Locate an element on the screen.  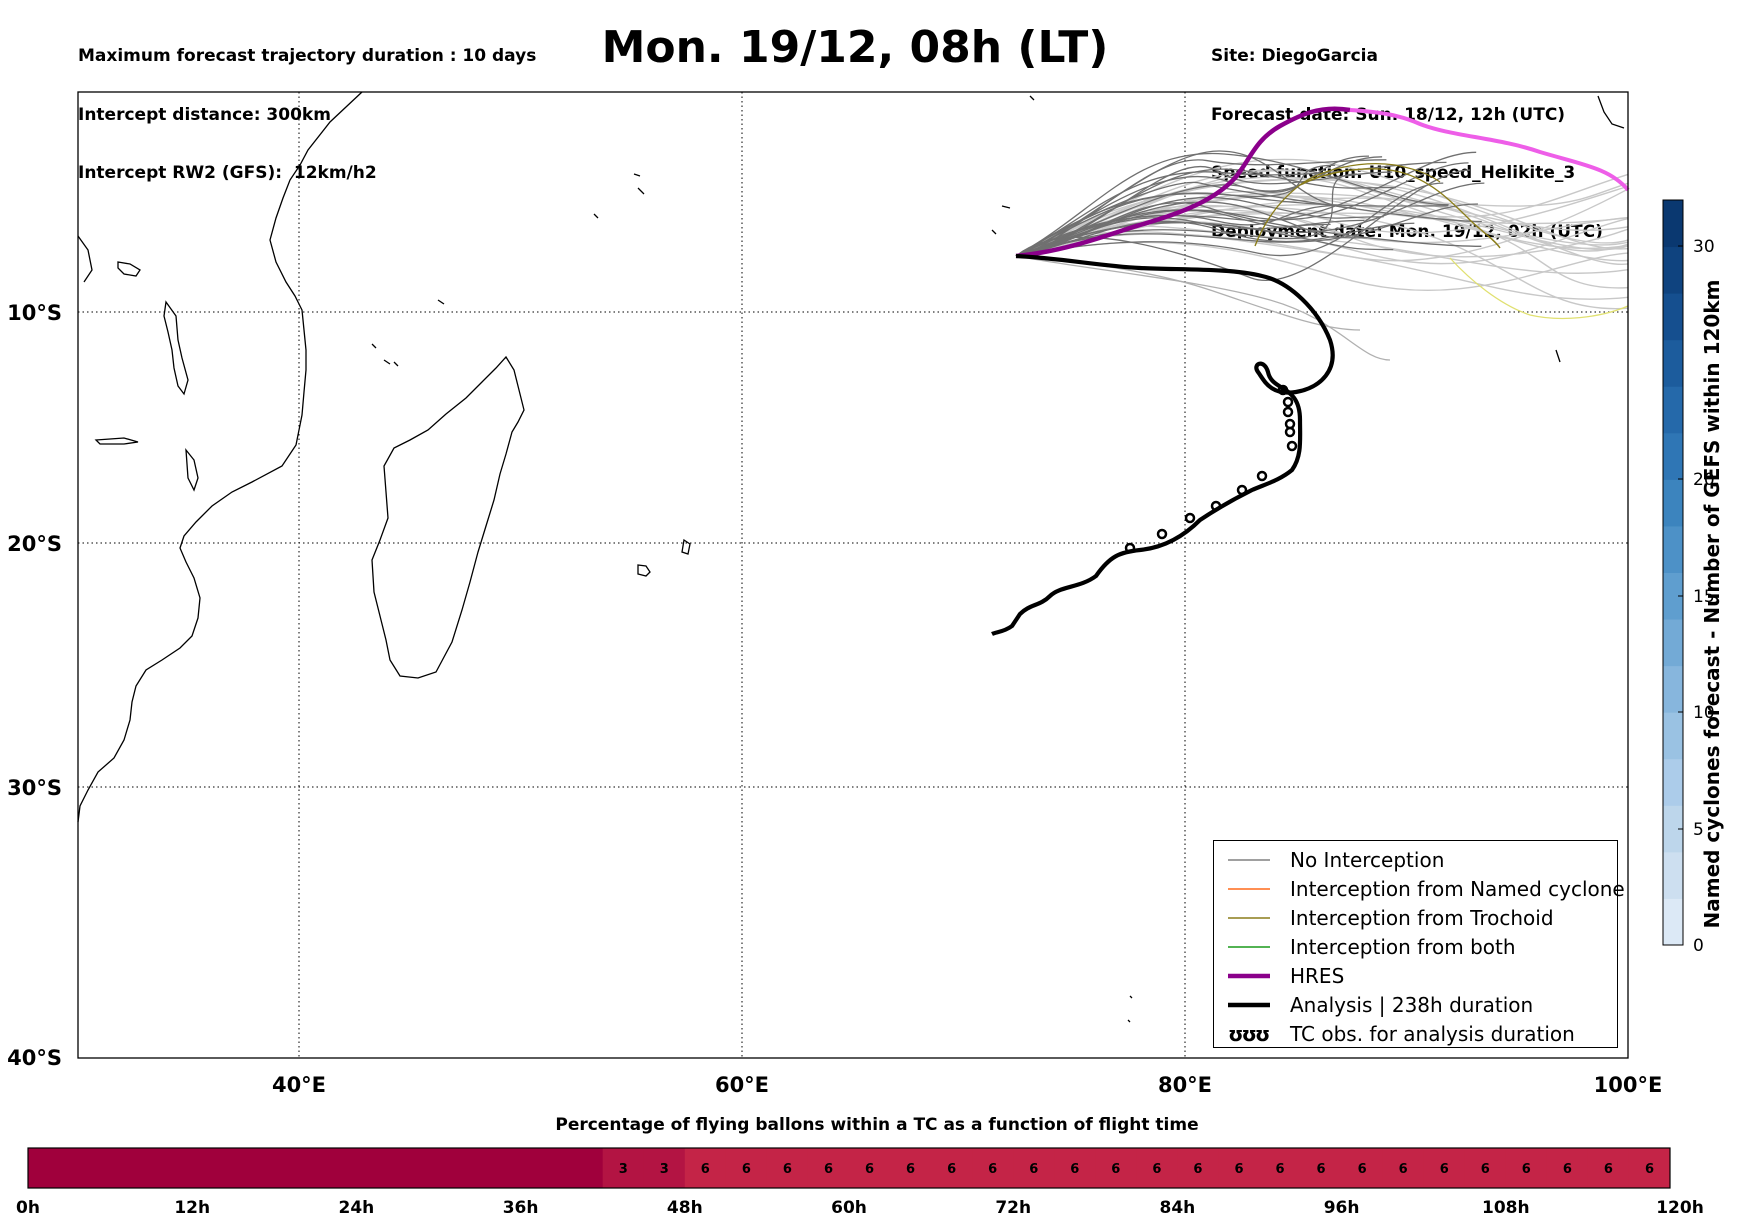
header-site: Site: DiegoGarcia is located at coordinates (1294, 56).